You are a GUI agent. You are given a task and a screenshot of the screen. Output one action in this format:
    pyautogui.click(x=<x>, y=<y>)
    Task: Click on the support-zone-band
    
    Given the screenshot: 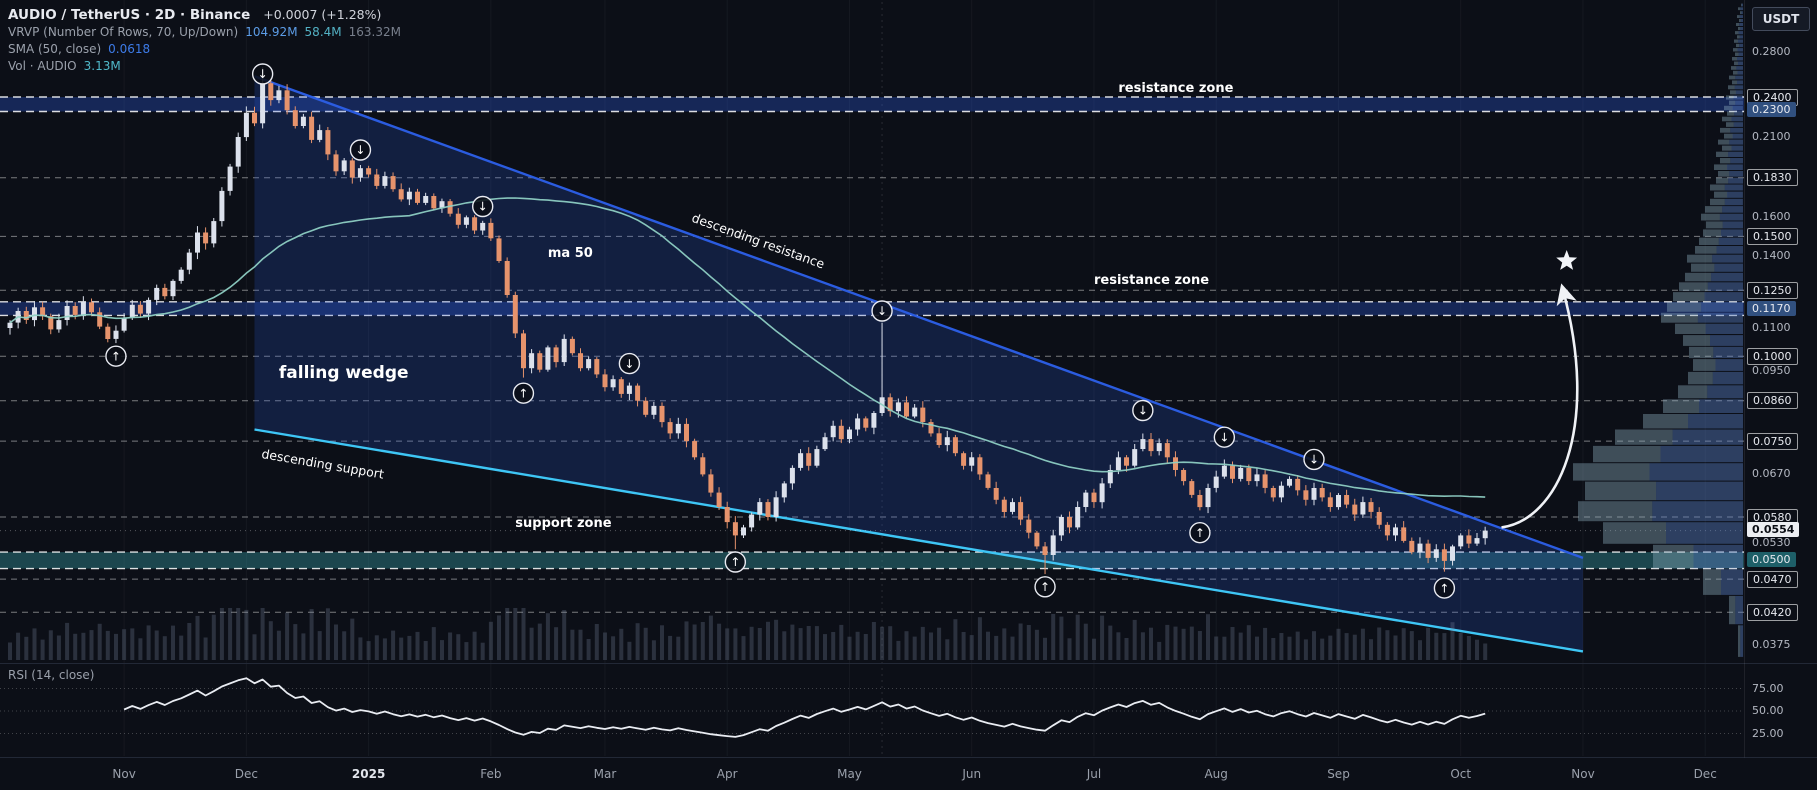 What is the action you would take?
    pyautogui.click(x=872, y=560)
    